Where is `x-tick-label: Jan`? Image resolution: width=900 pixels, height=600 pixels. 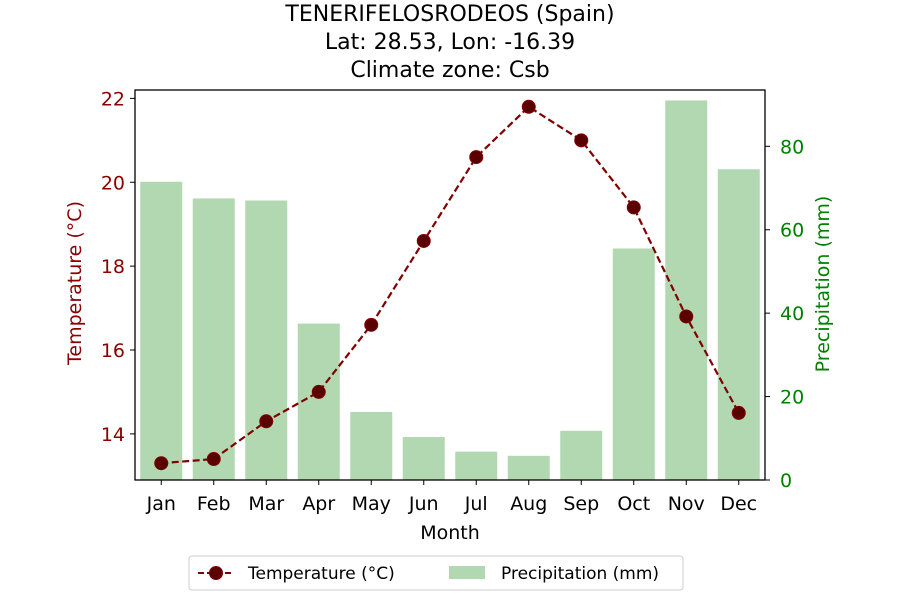
x-tick-label: Jan is located at coordinates (161, 504).